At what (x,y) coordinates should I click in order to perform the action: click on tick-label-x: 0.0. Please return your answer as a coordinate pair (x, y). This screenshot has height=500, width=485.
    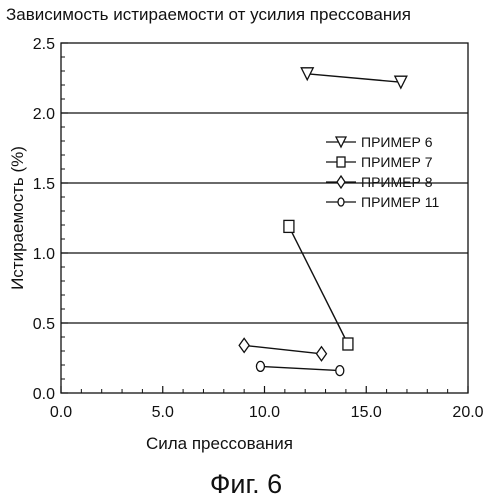
    Looking at the image, I should click on (61, 412).